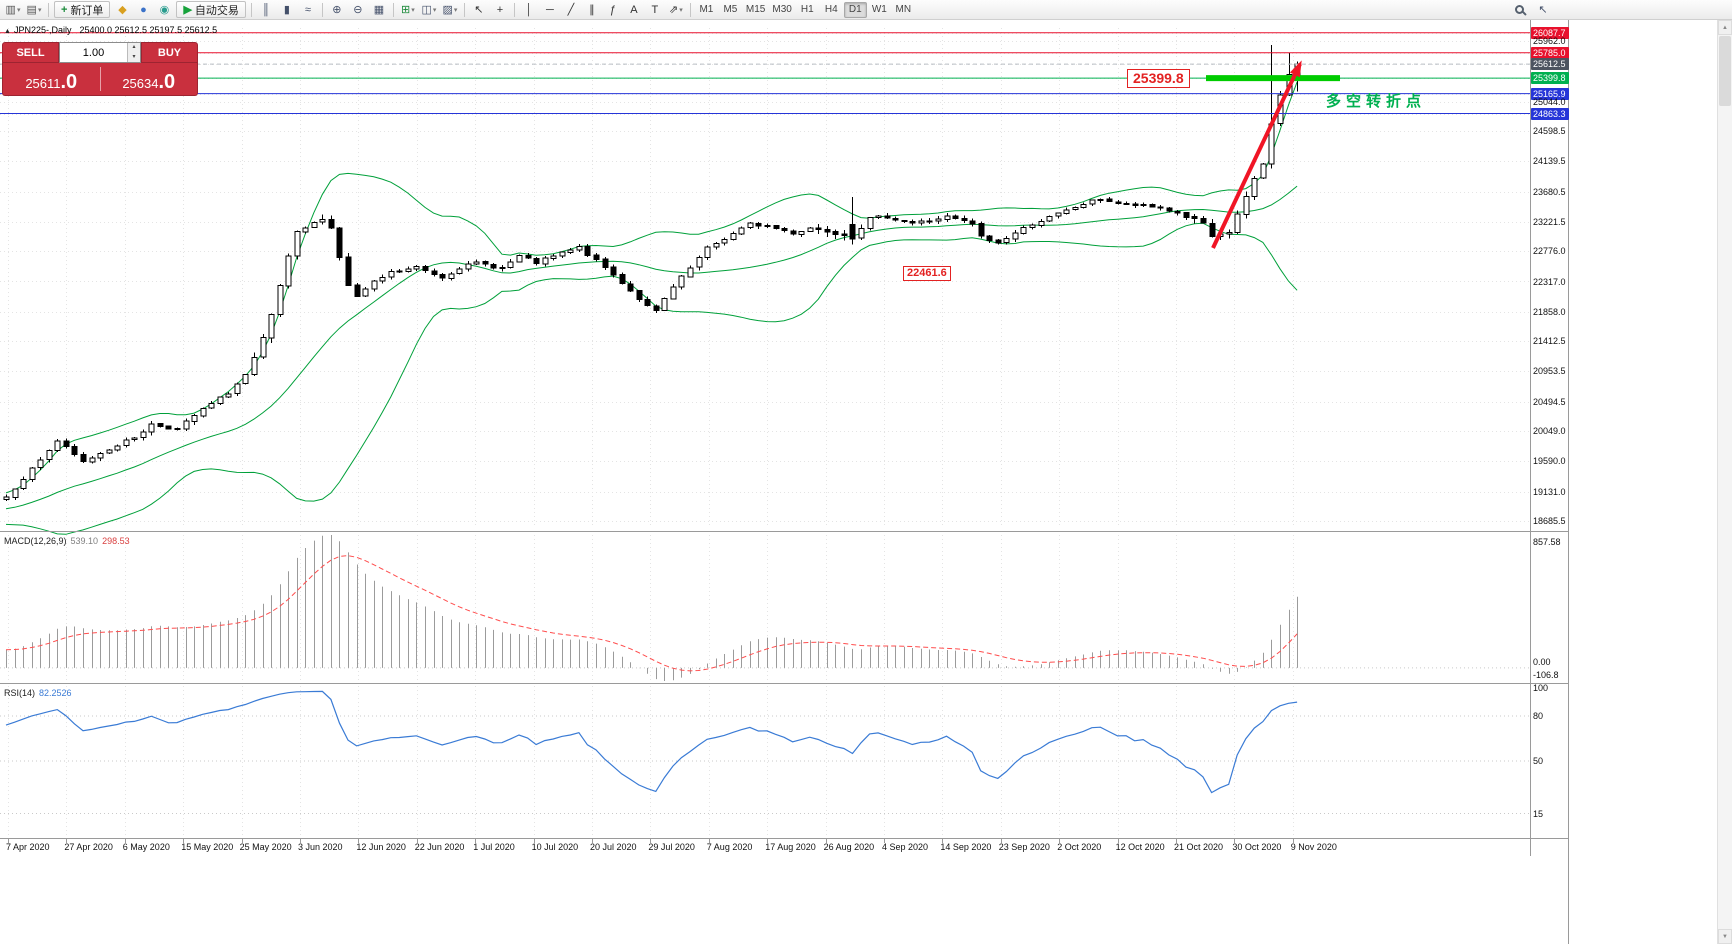 Image resolution: width=1732 pixels, height=944 pixels. Describe the element at coordinates (927, 273) in the screenshot. I see `support-price-annotation: 22461.6` at that location.